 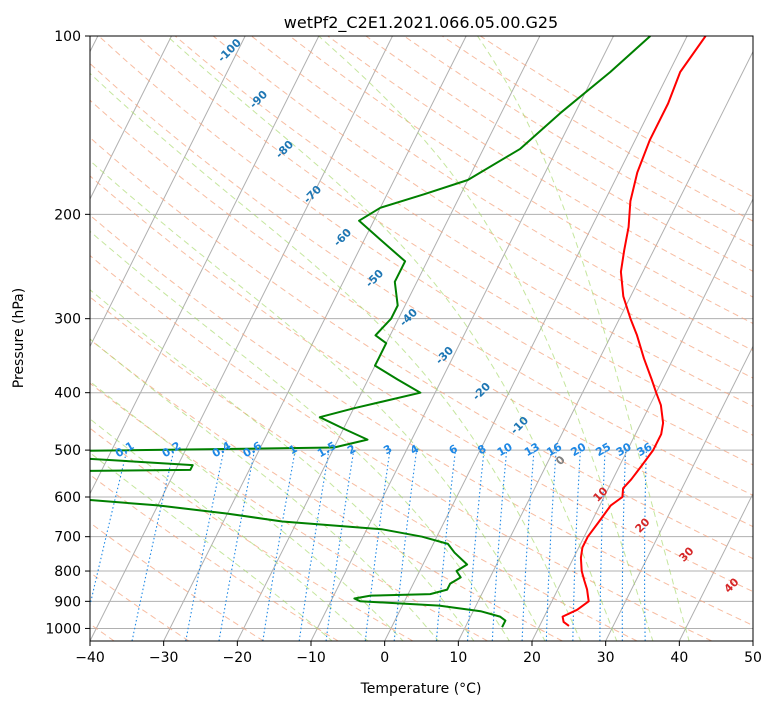 What do you see at coordinates (532, 658) in the screenshot?
I see `x-tick-label: 20` at bounding box center [532, 658].